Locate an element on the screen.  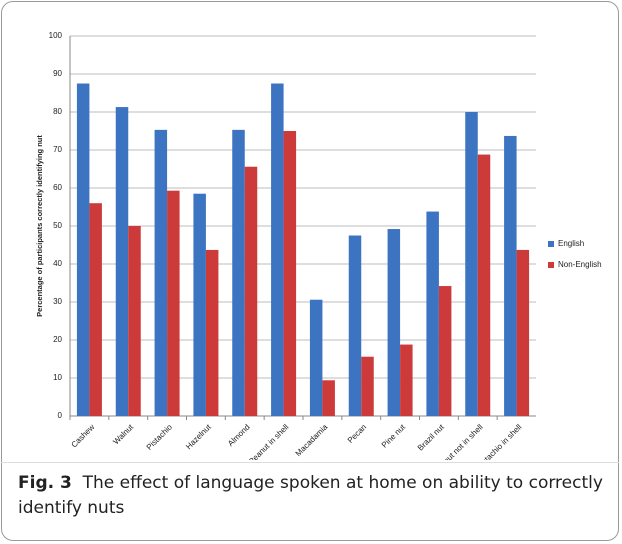
y-tick-label: 80 is located at coordinates (57, 111).